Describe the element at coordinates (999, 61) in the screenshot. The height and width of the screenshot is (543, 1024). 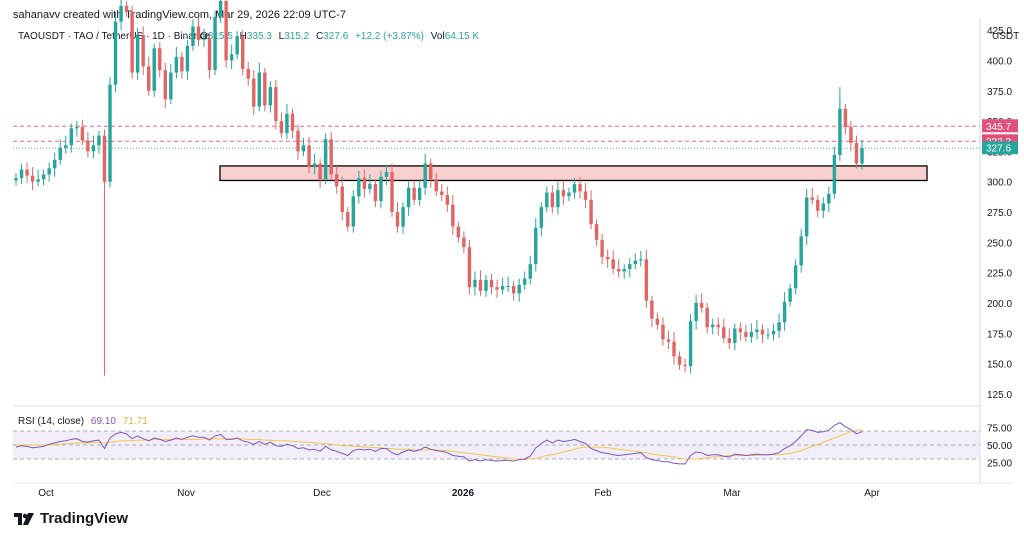
I see `price-tick-label: 400.0` at that location.